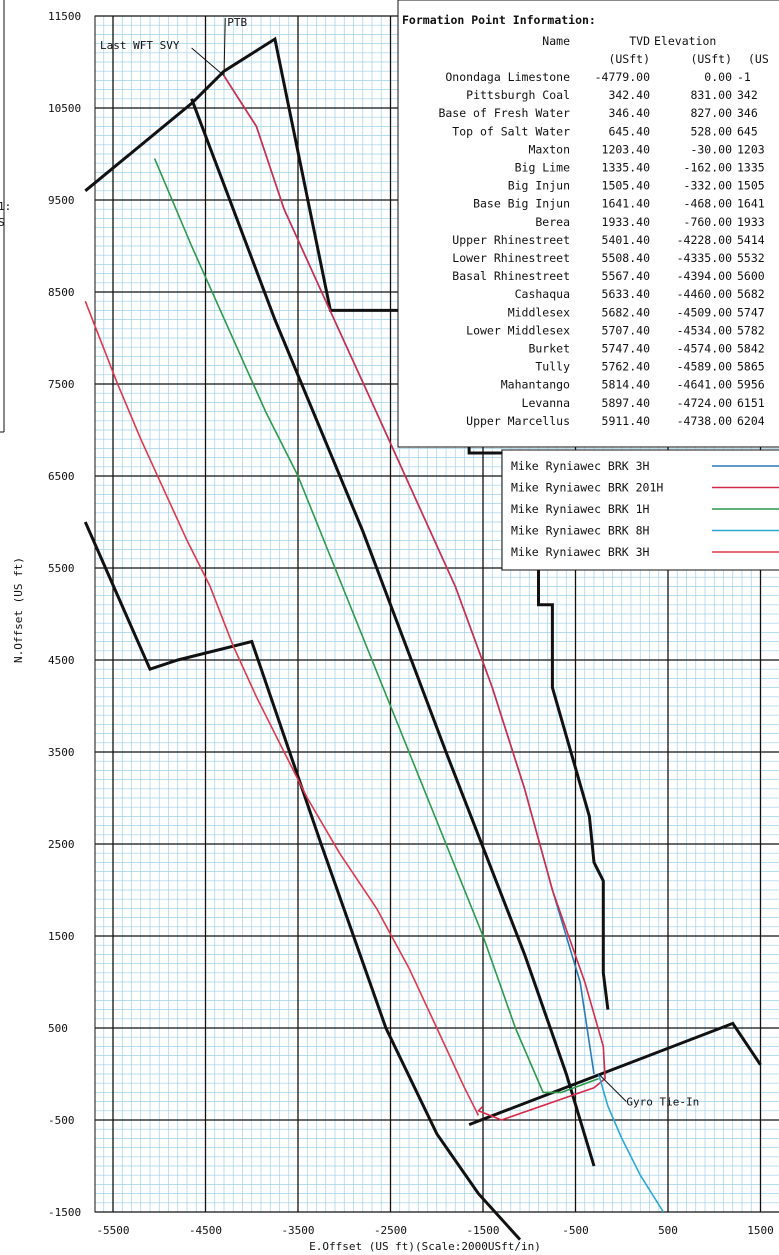  What do you see at coordinates (744, 77) in the screenshot?
I see `formation-md: -1` at bounding box center [744, 77].